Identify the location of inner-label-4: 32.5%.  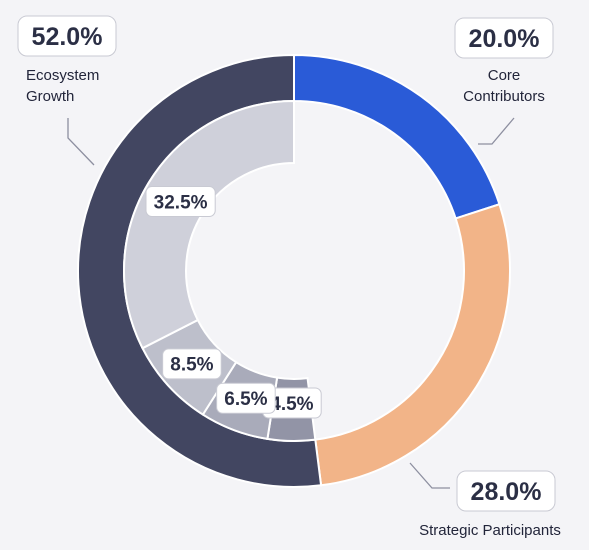
(180, 202).